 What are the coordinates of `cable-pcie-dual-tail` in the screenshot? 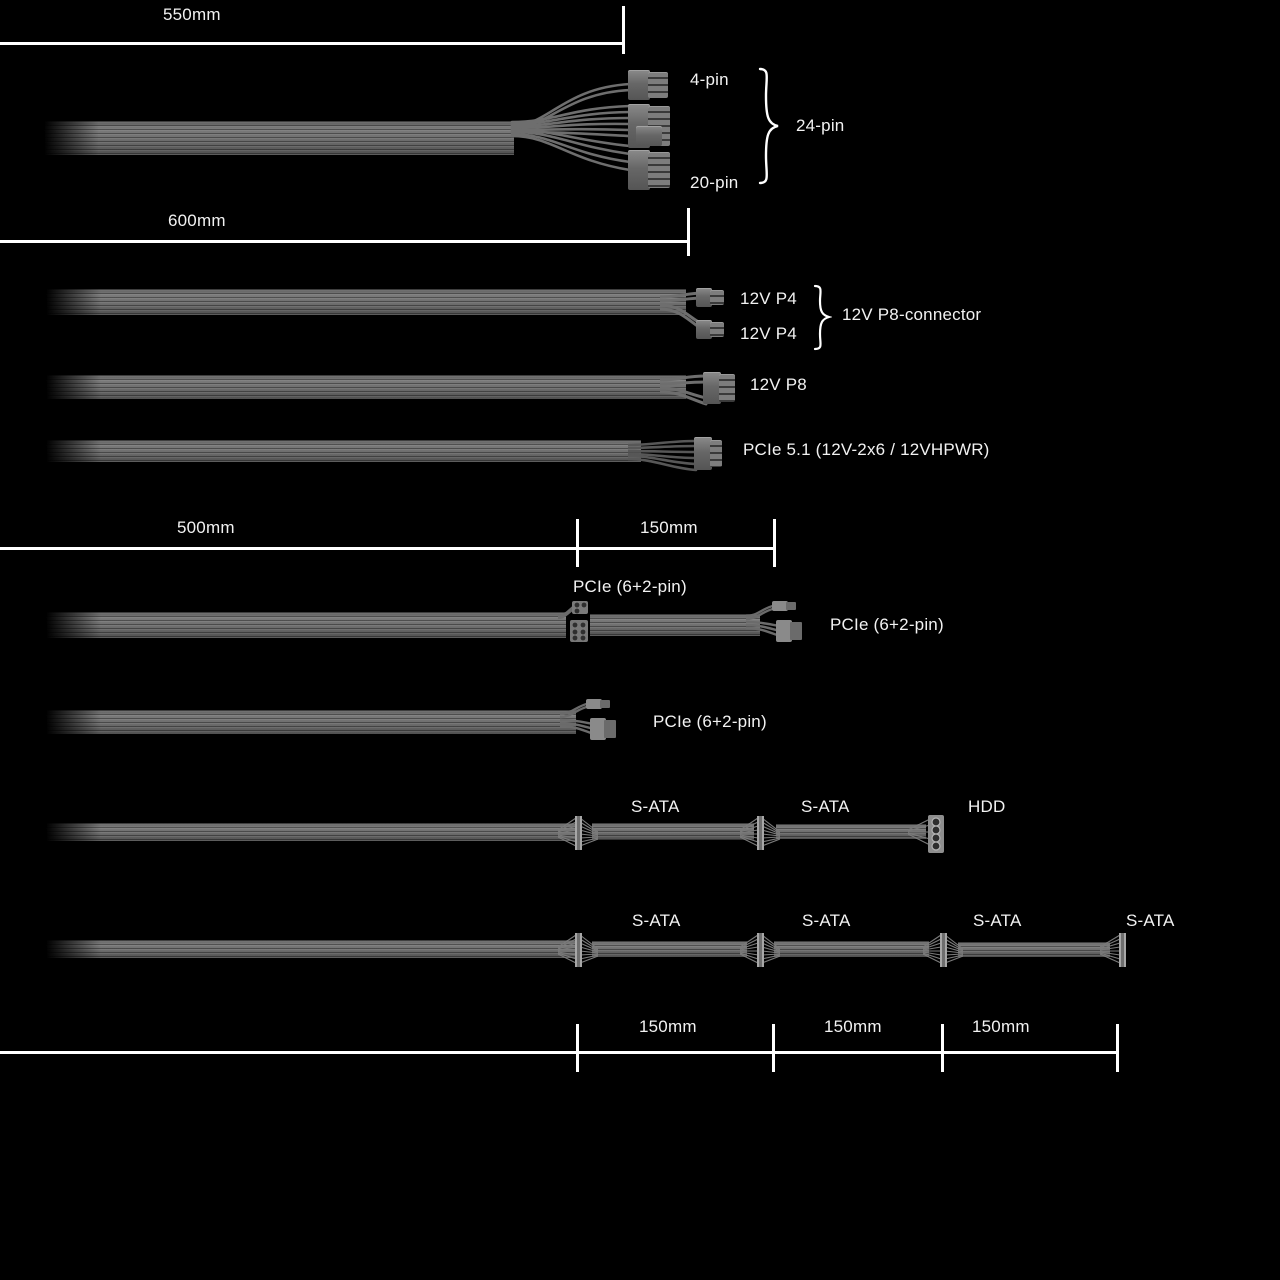 It's located at (675, 625).